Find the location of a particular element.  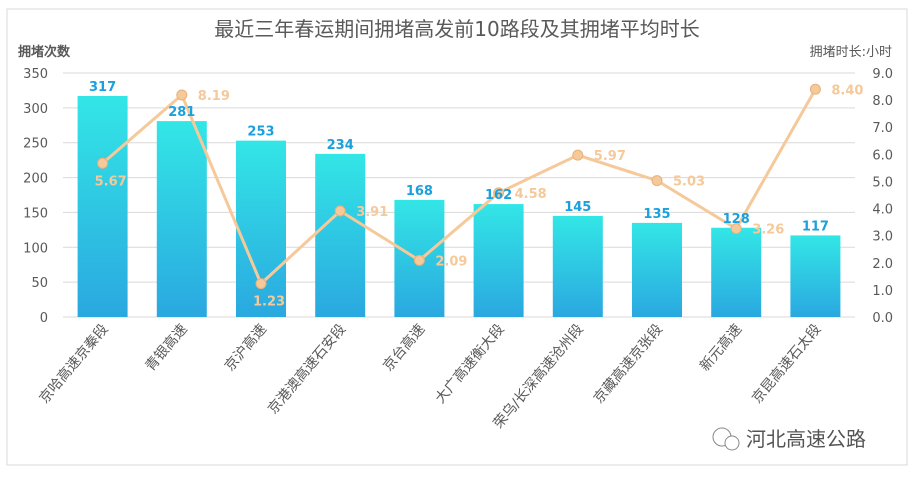

bar-data-label: 135 is located at coordinates (656, 214).